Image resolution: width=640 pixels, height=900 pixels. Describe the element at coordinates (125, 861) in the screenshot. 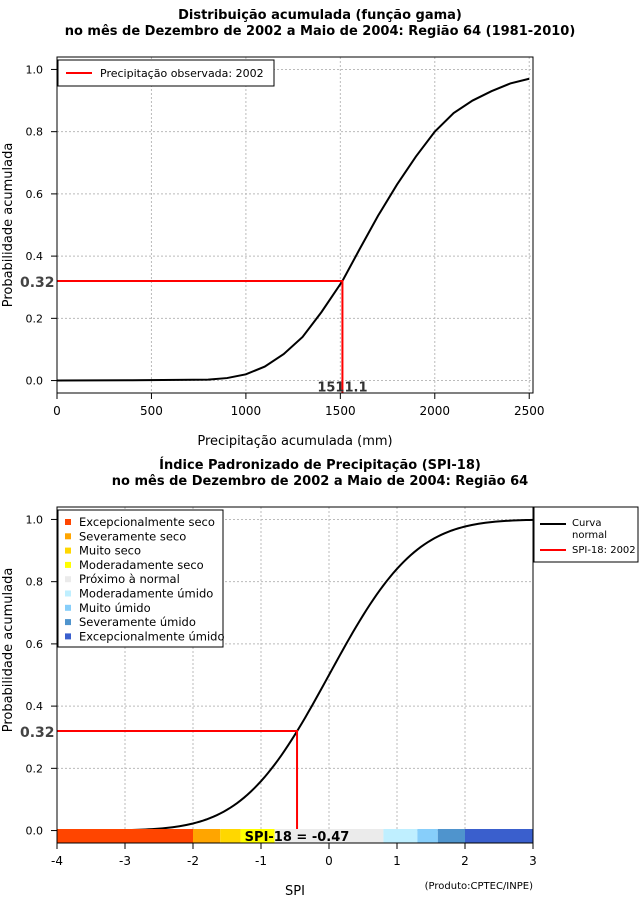

I see `x-tick-label: -3` at that location.